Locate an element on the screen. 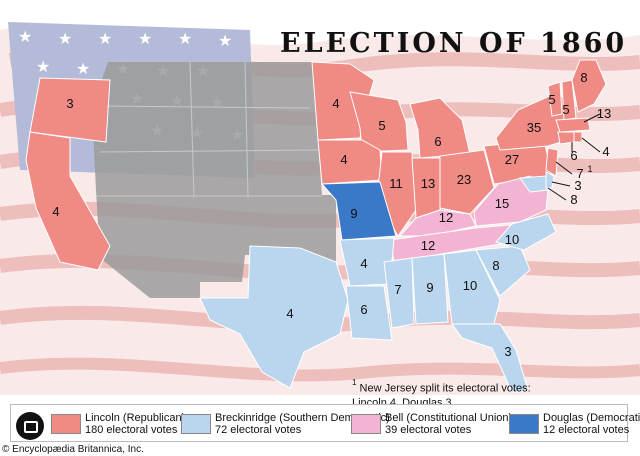  legend-name: Lincoln (Republican) is located at coordinates (135, 418).